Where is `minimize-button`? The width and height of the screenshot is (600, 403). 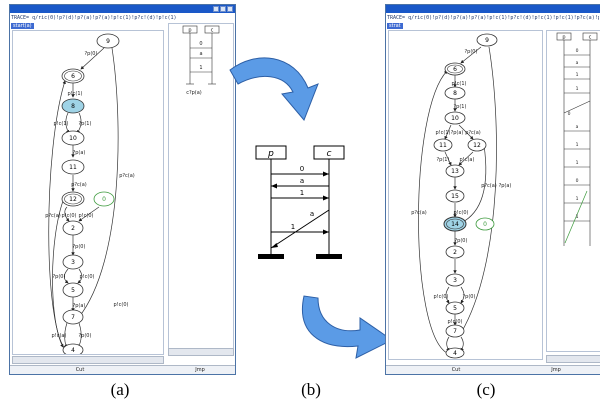 minimize-button is located at coordinates (216, 9).